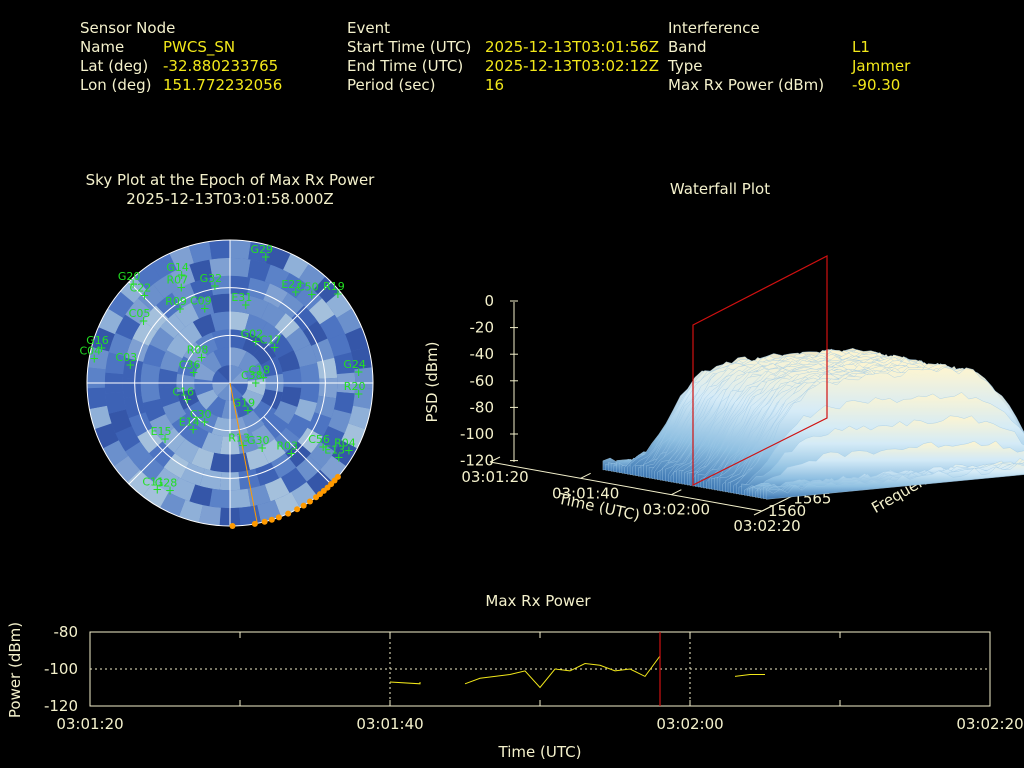  What do you see at coordinates (264, 521) in the screenshot?
I see `interference-track-point` at bounding box center [264, 521].